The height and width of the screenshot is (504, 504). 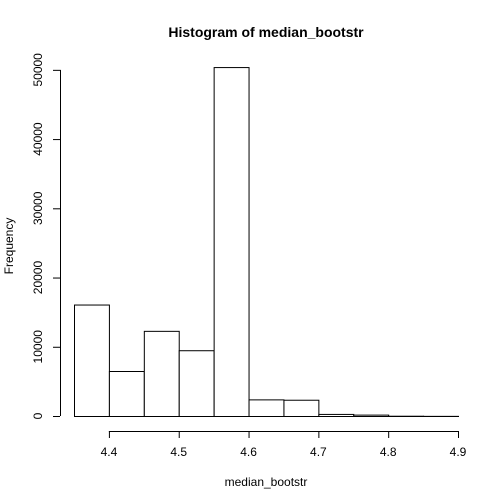 I want to click on y-axis-label: Frequency, so click(x=9, y=246).